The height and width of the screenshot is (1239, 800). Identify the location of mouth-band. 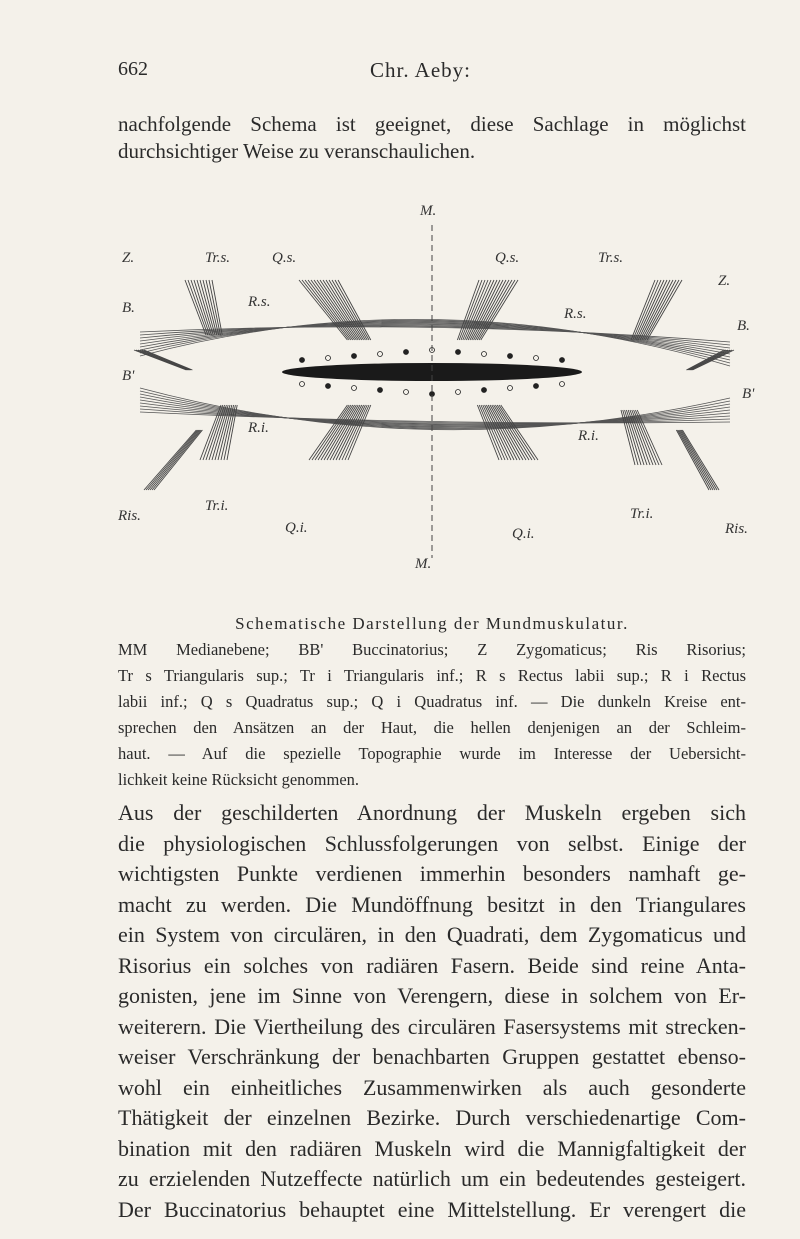
(432, 372).